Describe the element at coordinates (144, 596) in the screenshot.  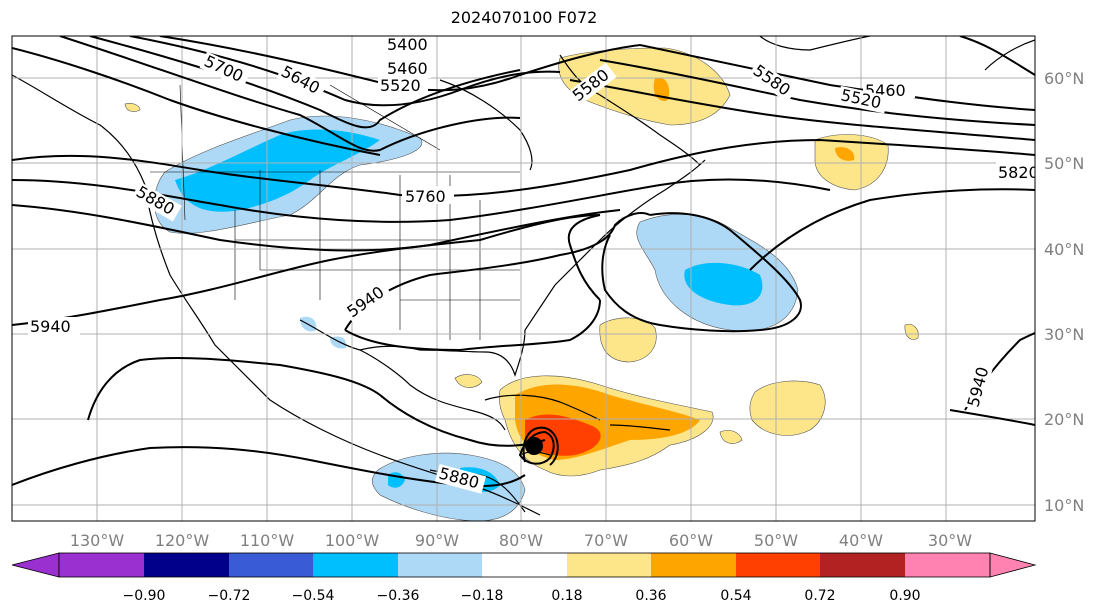
I see `colorbar-tick-label: −0.90` at that location.